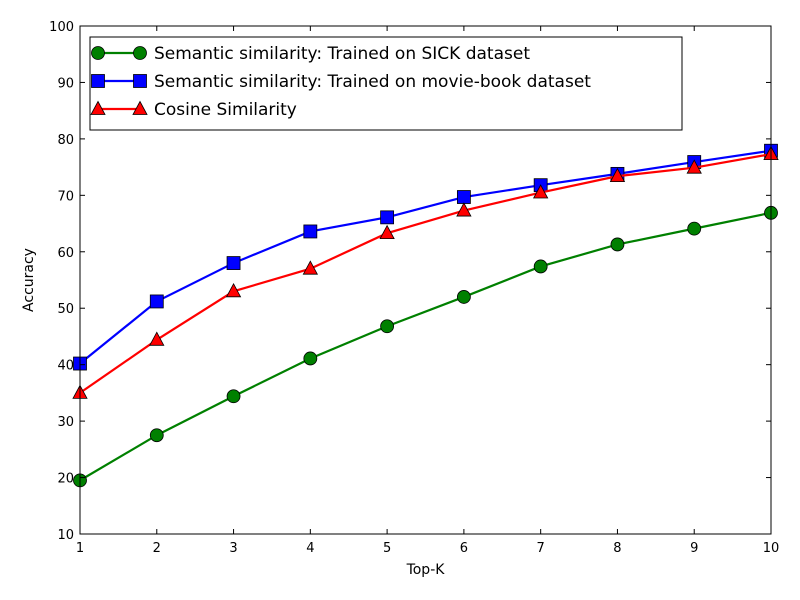 Image resolution: width=800 pixels, height=600 pixels. Describe the element at coordinates (80, 548) in the screenshot. I see `x-tick-label: 1` at that location.